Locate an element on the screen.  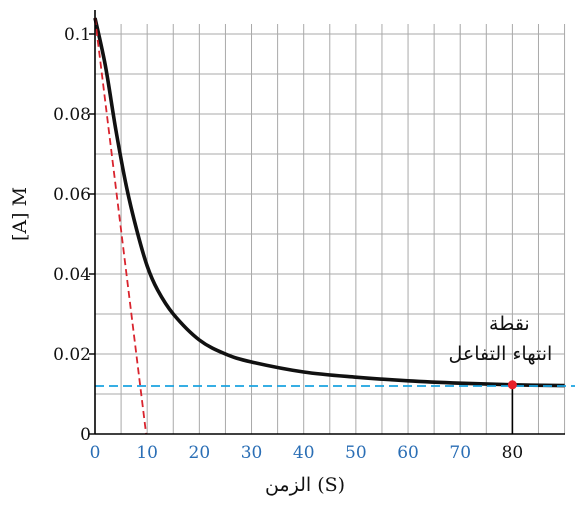
reaction-end-point is located at coordinates (512, 385).